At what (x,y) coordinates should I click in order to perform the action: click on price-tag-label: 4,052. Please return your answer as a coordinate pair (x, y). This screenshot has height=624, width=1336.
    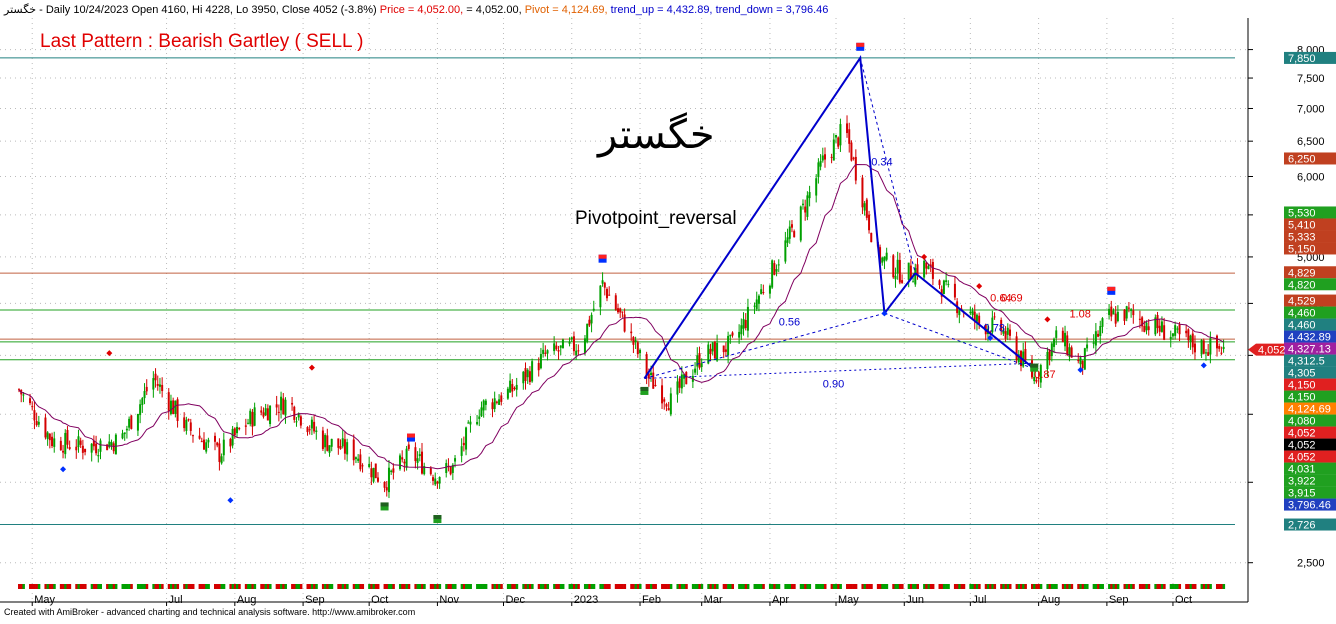
    Looking at the image, I should click on (1302, 434).